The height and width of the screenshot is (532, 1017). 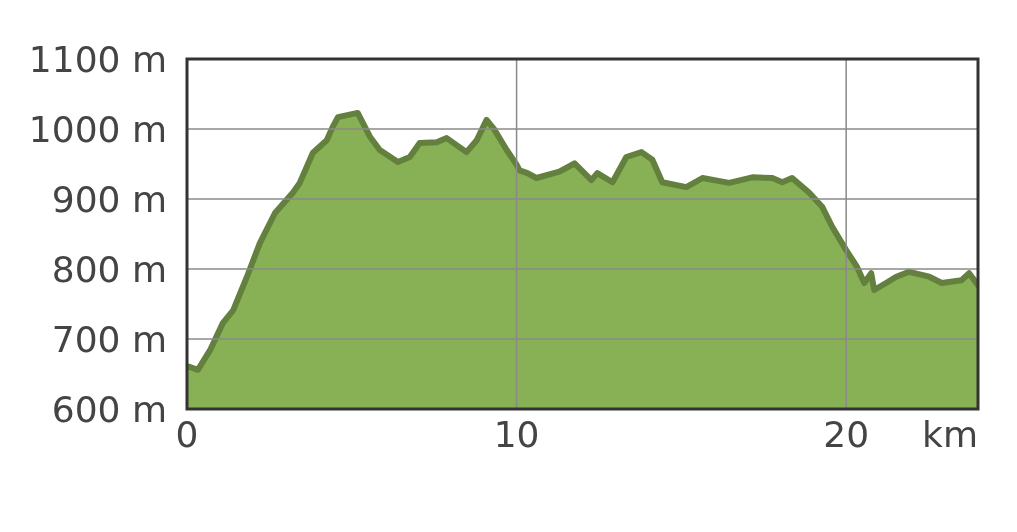 I want to click on y-tick-label: 900 m, so click(x=109, y=199).